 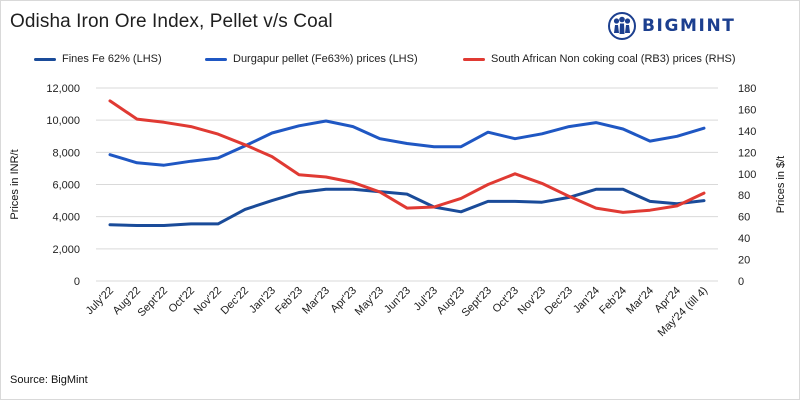 What do you see at coordinates (152, 302) in the screenshot?
I see `x-tick-label: Sept'22` at bounding box center [152, 302].